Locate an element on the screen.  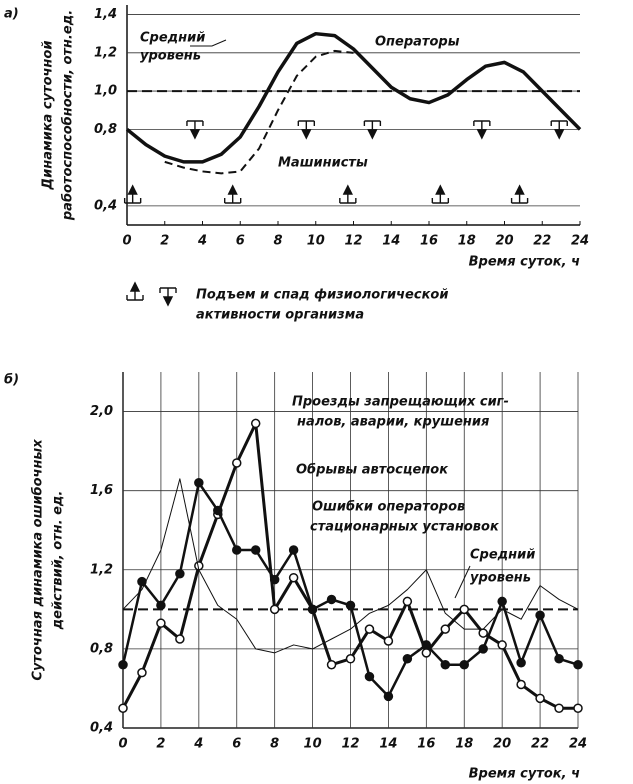
leader-line is located at coordinates (462, 582).